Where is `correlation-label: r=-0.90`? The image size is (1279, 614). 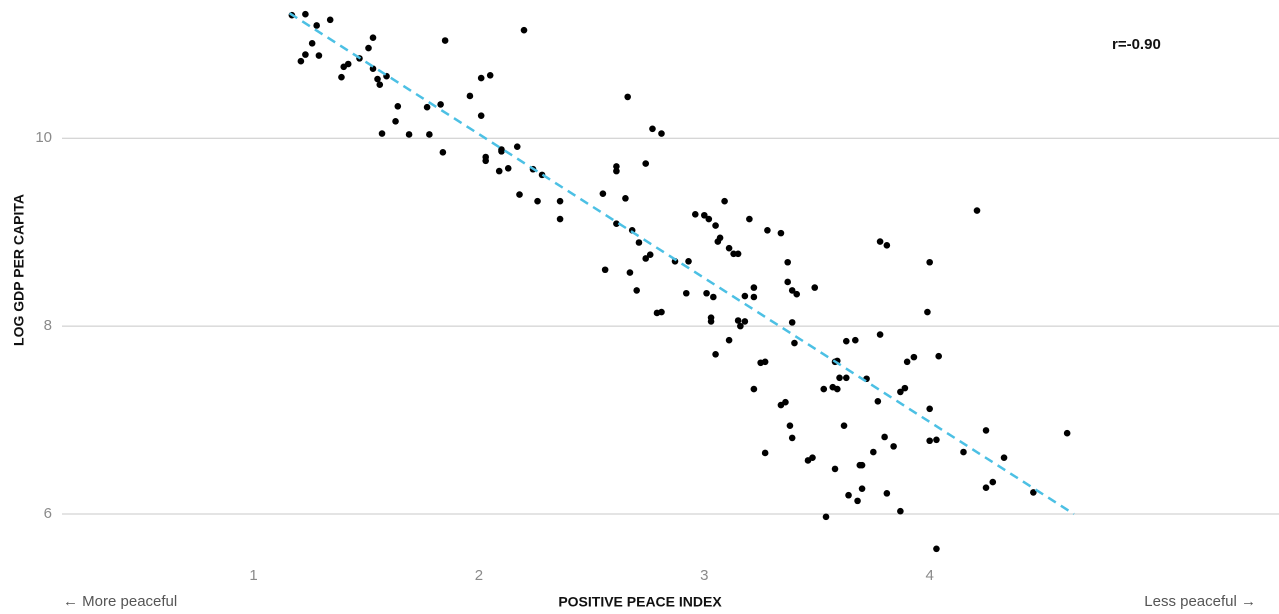 correlation-label: r=-0.90 is located at coordinates (1136, 44).